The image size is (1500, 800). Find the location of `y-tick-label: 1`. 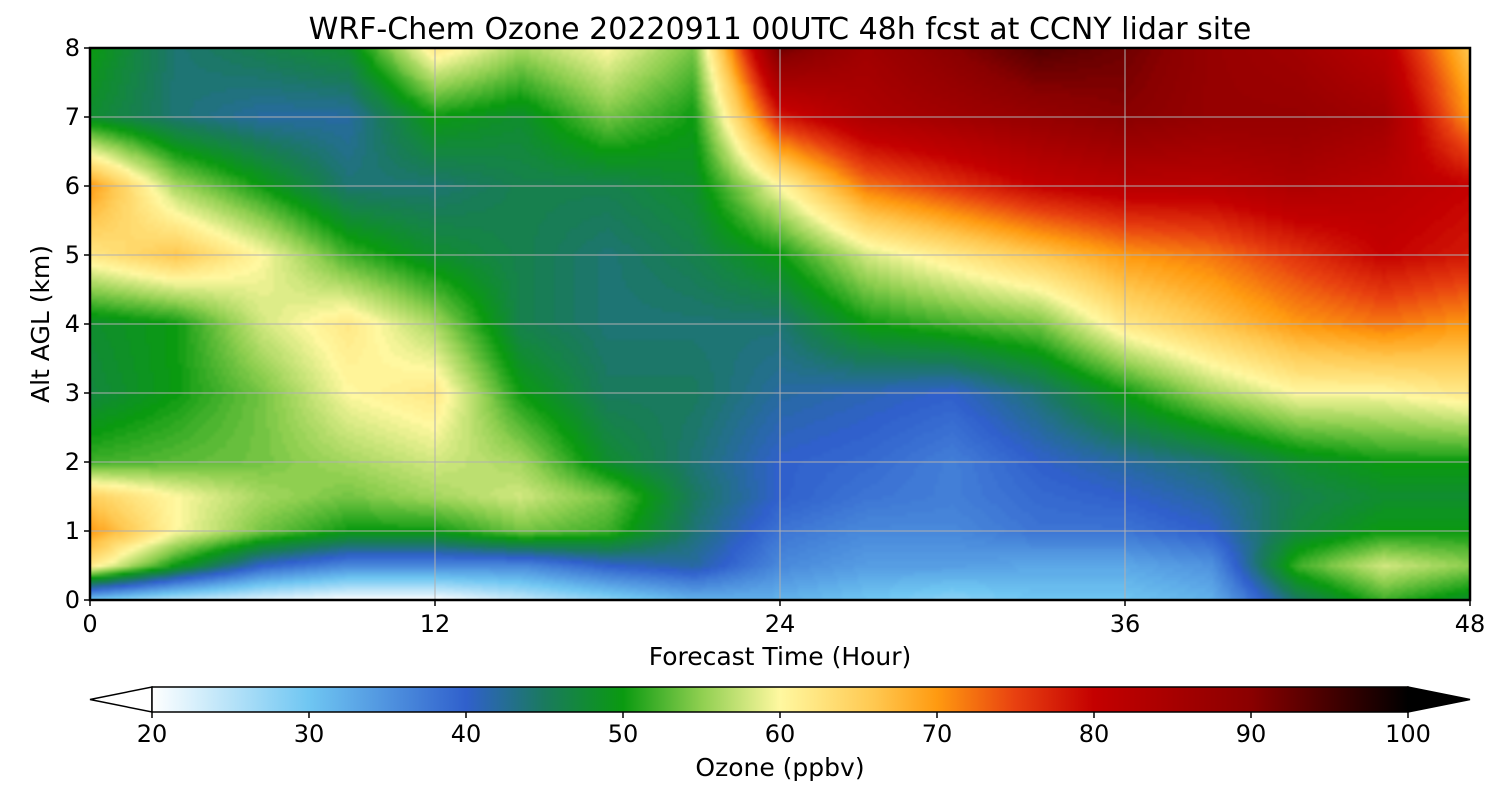

y-tick-label: 1 is located at coordinates (72, 531).